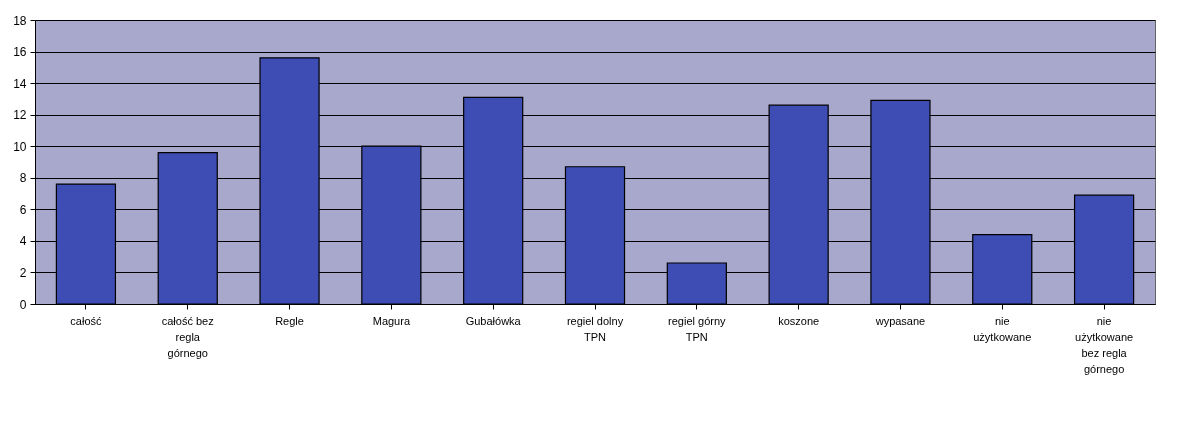 This screenshot has width=1181, height=440. Describe the element at coordinates (20, 115) in the screenshot. I see `y-tick-label: 12` at that location.